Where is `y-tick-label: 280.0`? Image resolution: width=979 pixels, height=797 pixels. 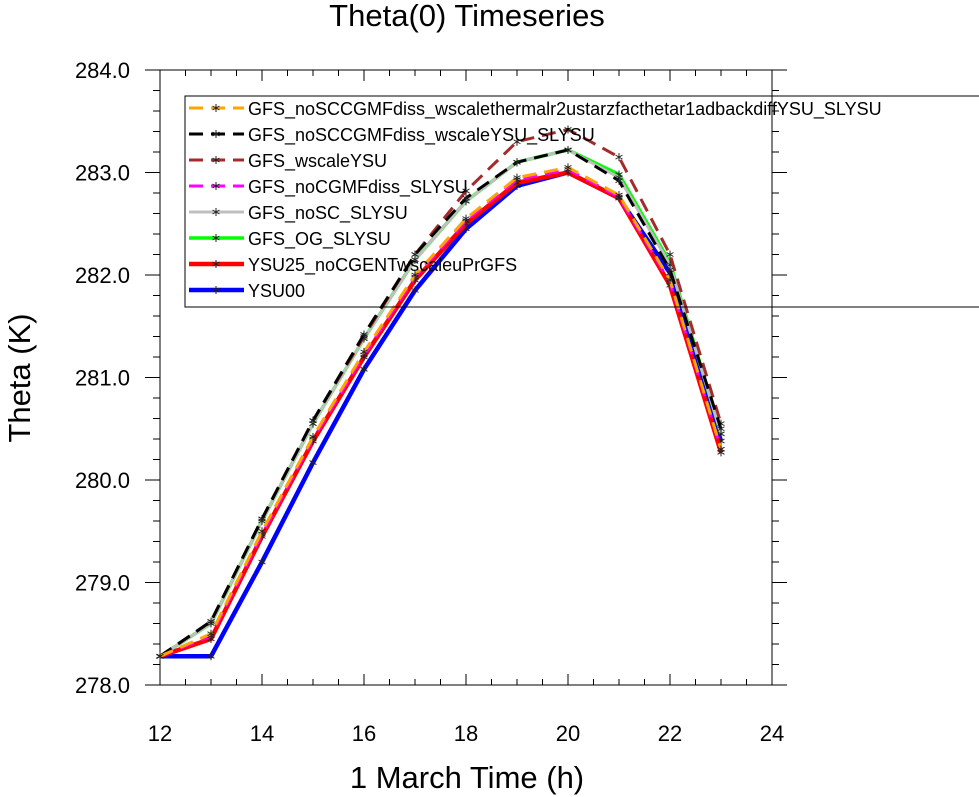
y-tick-label: 280.0 is located at coordinates (102, 480).